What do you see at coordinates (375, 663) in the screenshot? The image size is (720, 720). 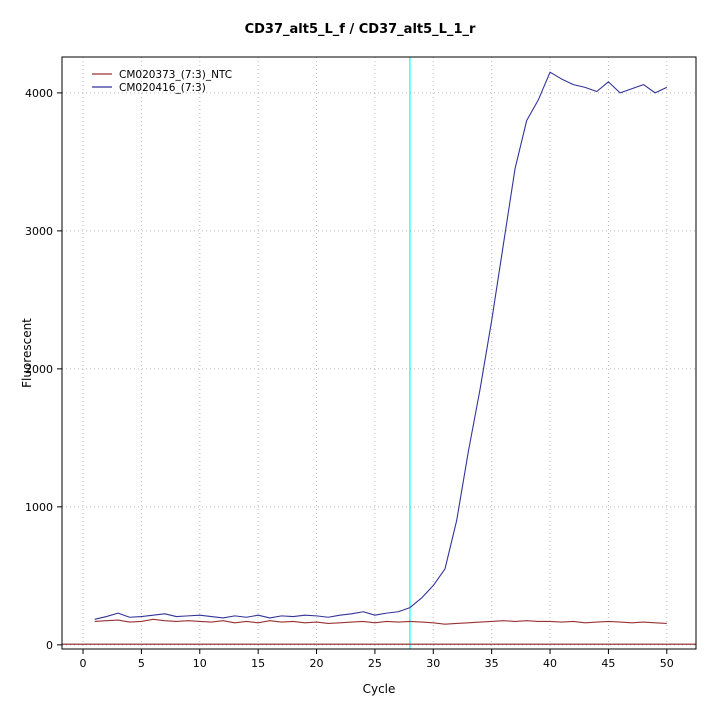 I see `x-tick-label: 25` at bounding box center [375, 663].